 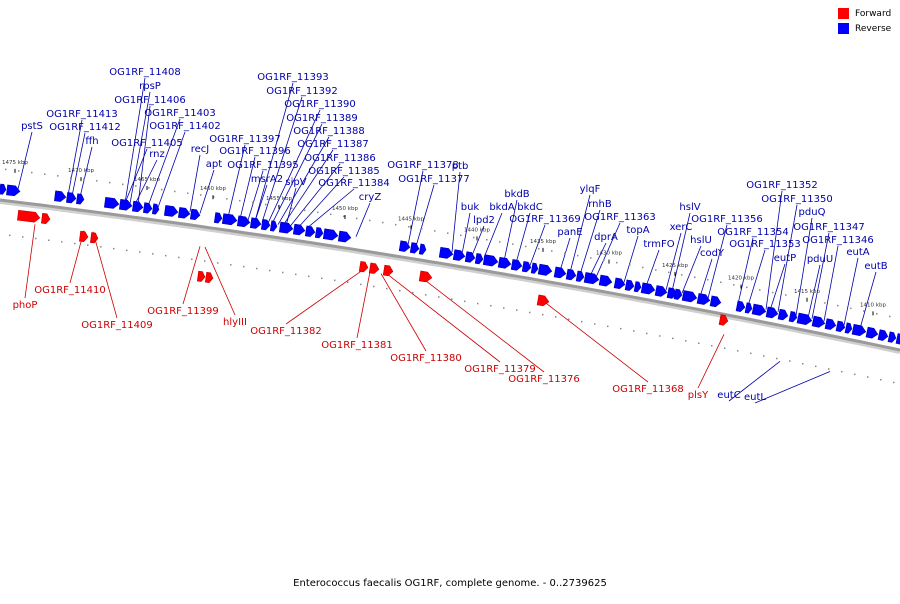 I want to click on gene-label-og1rf-11380: OG1RF_11380, so click(x=426, y=358).